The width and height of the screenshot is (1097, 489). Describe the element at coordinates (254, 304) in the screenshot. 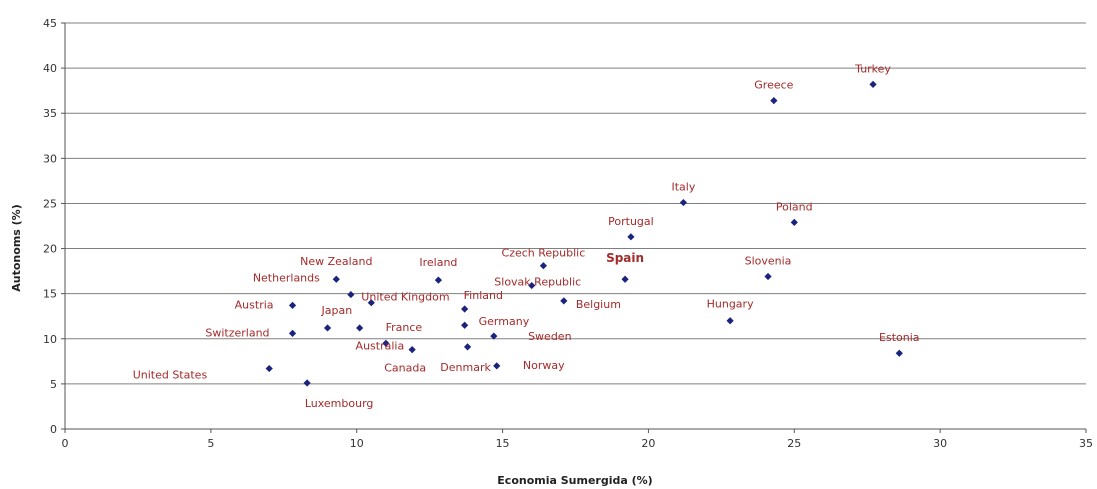

I see `point-label: Austria` at that location.